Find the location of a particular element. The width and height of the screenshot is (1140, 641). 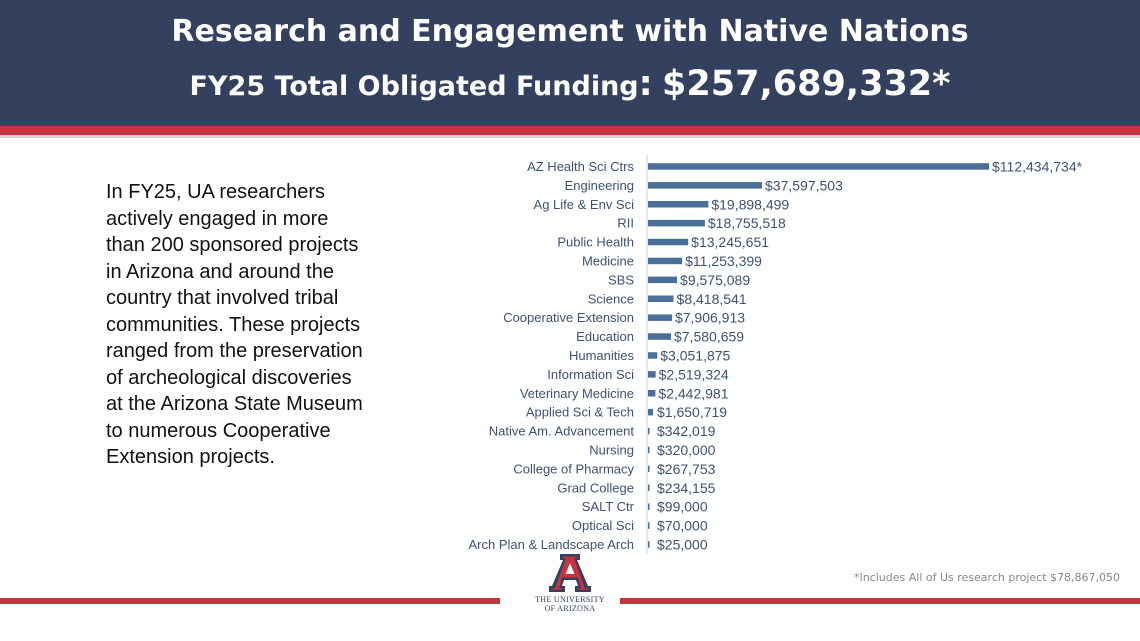

category-label: Cooperative Extension is located at coordinates (568, 317).